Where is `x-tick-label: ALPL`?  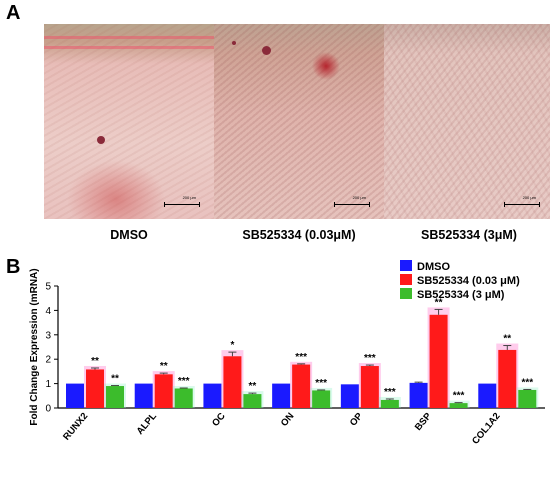 x-tick-label: ALPL is located at coordinates (147, 424).